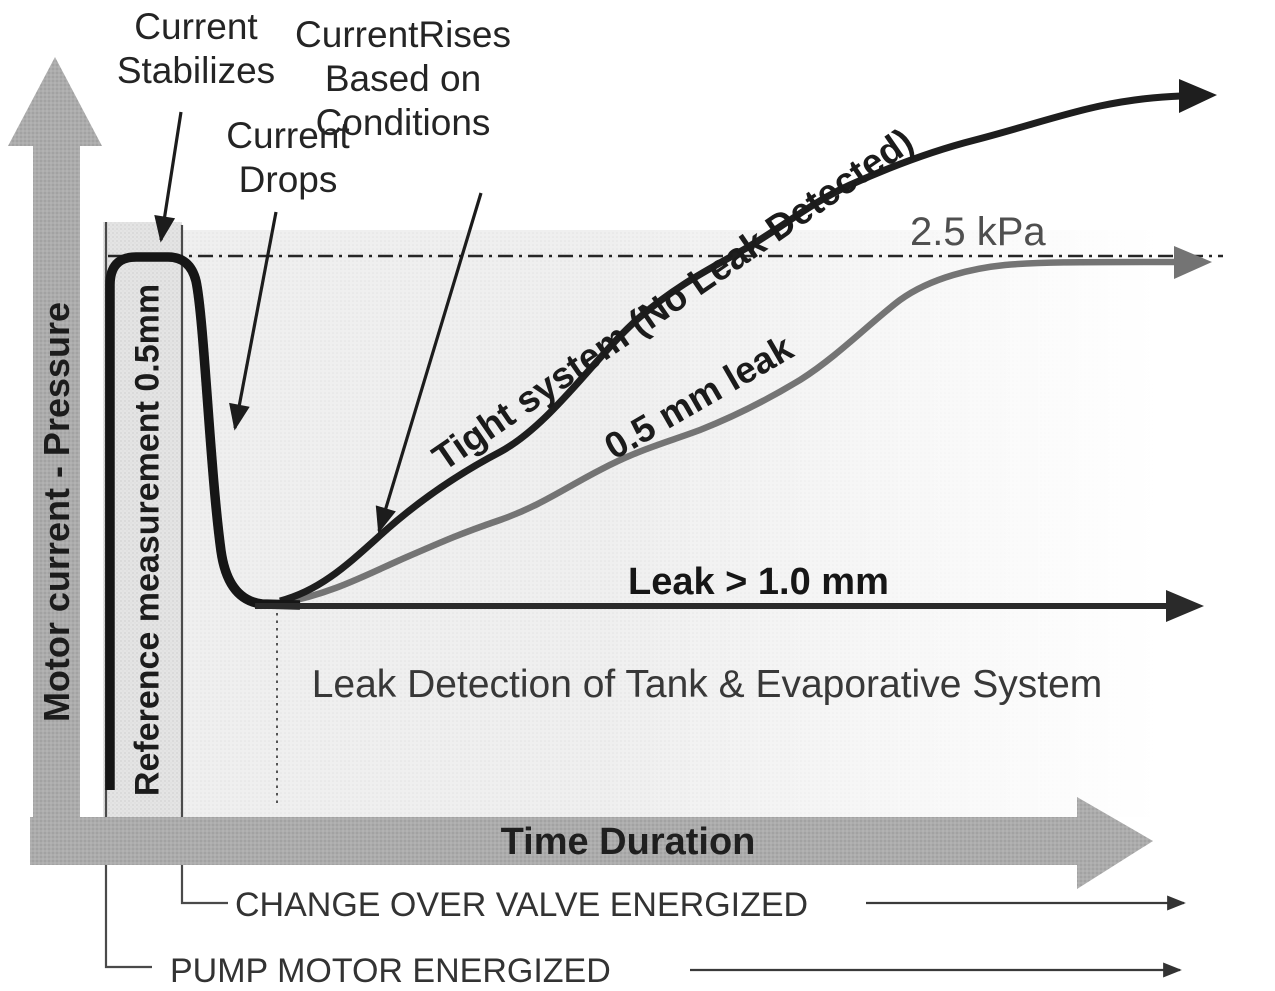 This screenshot has width=1275, height=991. I want to click on current-rises-label: CurrentRises Based on Conditions, so click(403, 79).